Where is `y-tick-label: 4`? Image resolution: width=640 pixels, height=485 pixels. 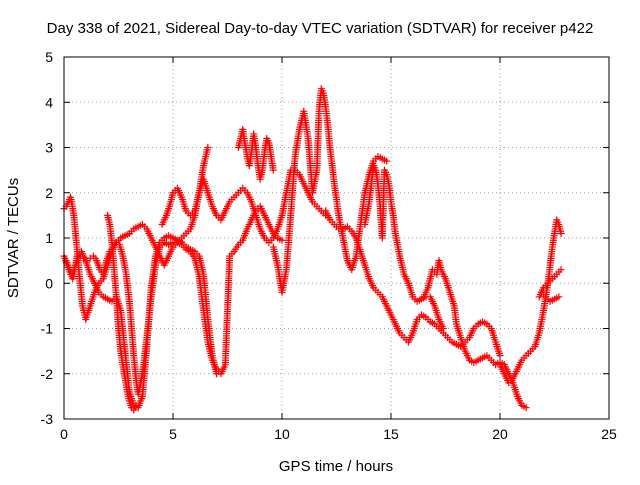
y-tick-label: 4 is located at coordinates (49, 102).